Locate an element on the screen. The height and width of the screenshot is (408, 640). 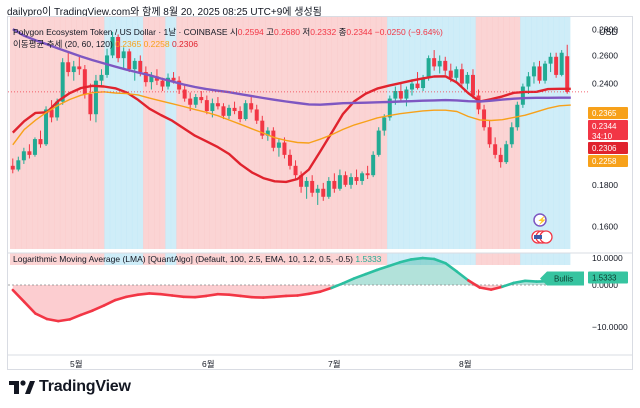
lma-value-badge-bg is located at coordinates (608, 277).